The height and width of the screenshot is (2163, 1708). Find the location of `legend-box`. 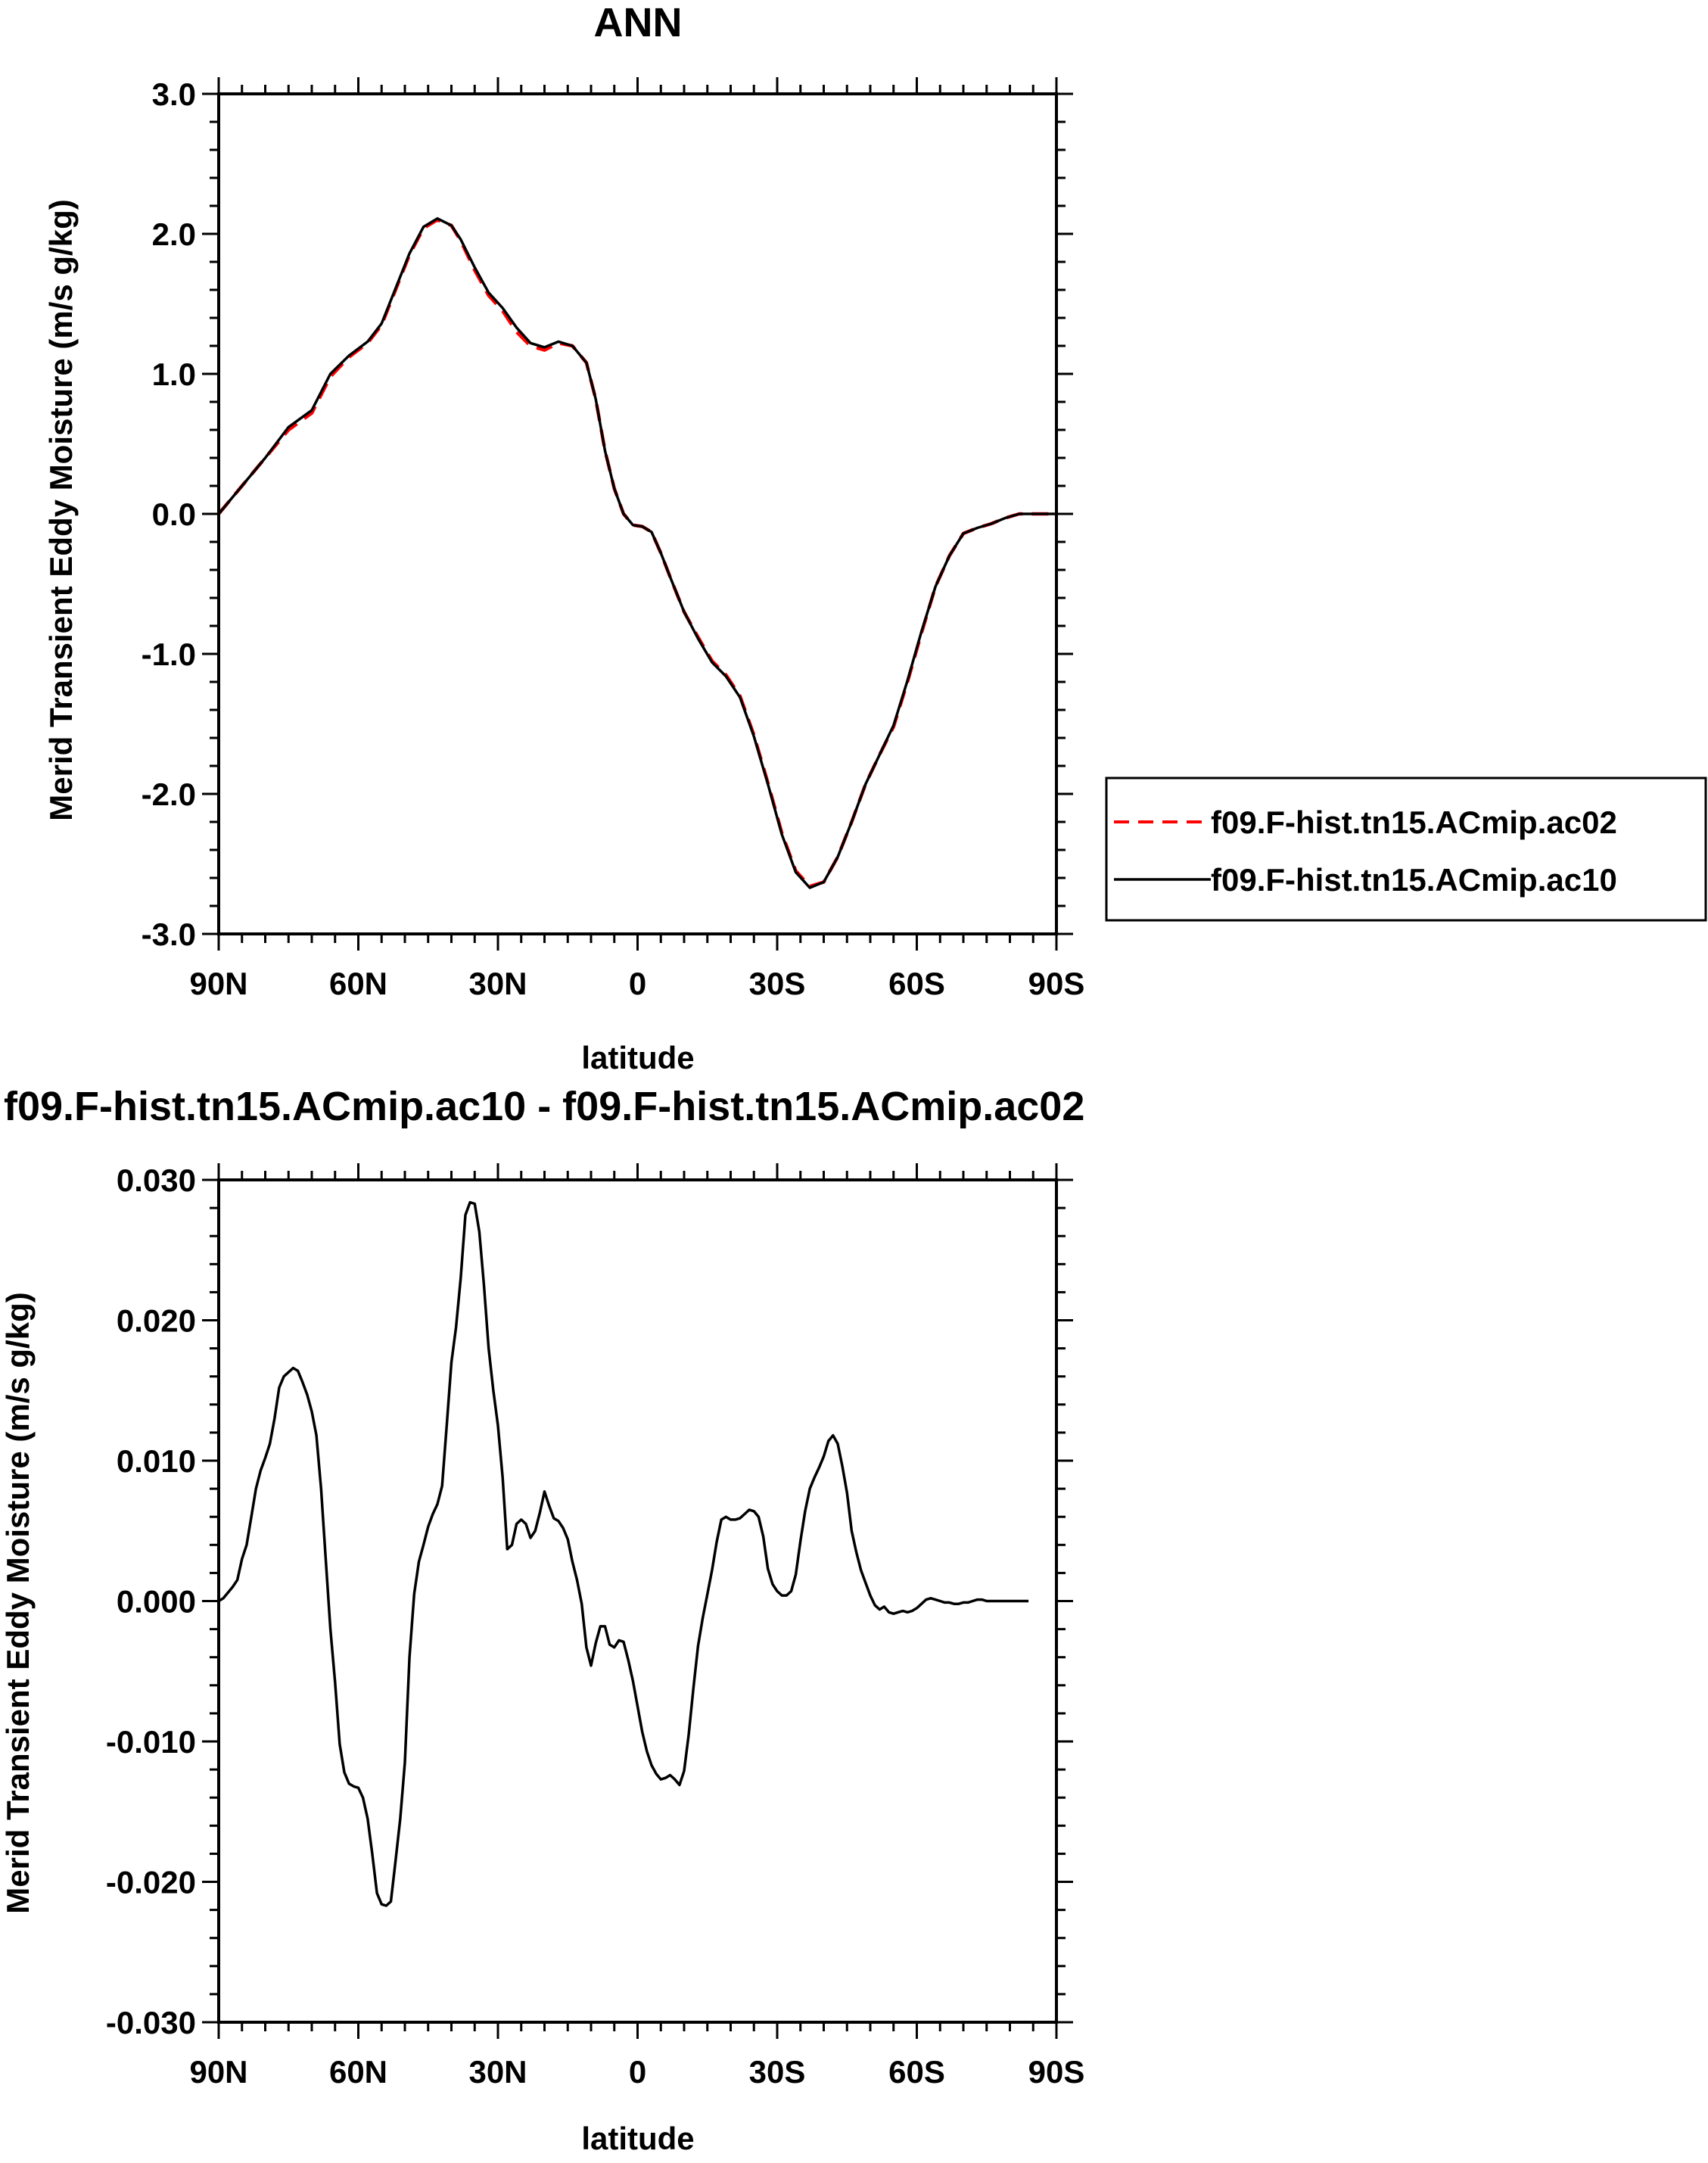

legend-box is located at coordinates (1406, 849).